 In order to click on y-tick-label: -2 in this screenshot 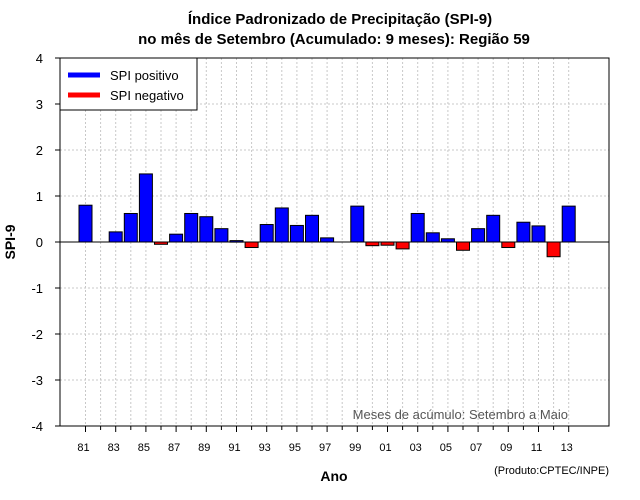, I will do `click(37, 334)`.